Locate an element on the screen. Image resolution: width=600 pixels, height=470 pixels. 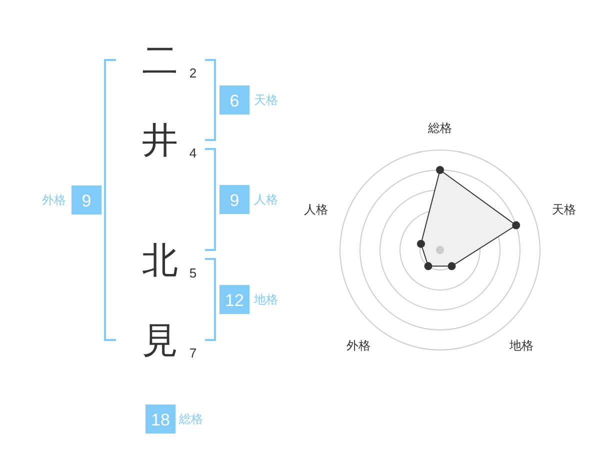
axis-label: 天格 is located at coordinates (564, 209).